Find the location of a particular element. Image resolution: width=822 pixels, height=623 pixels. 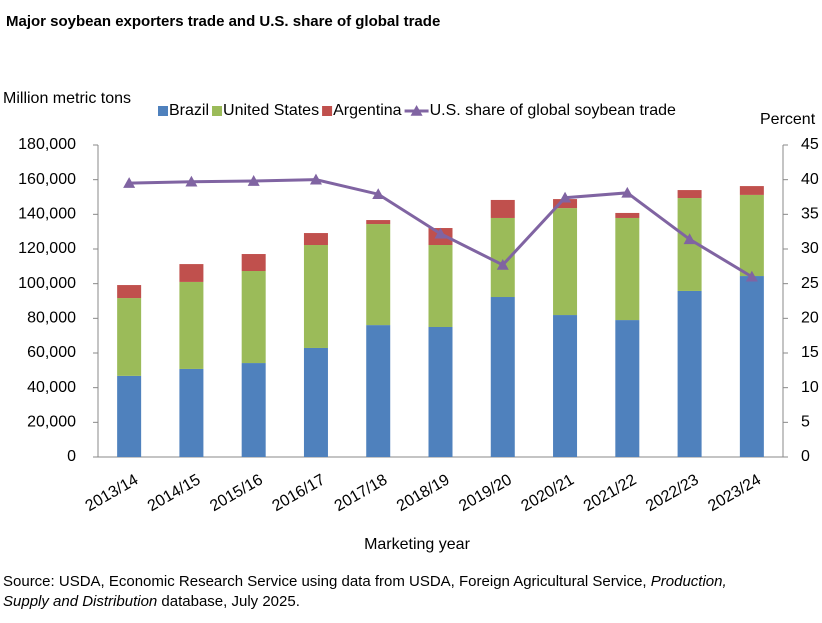

y2-tick-label: 45 is located at coordinates (810, 144).